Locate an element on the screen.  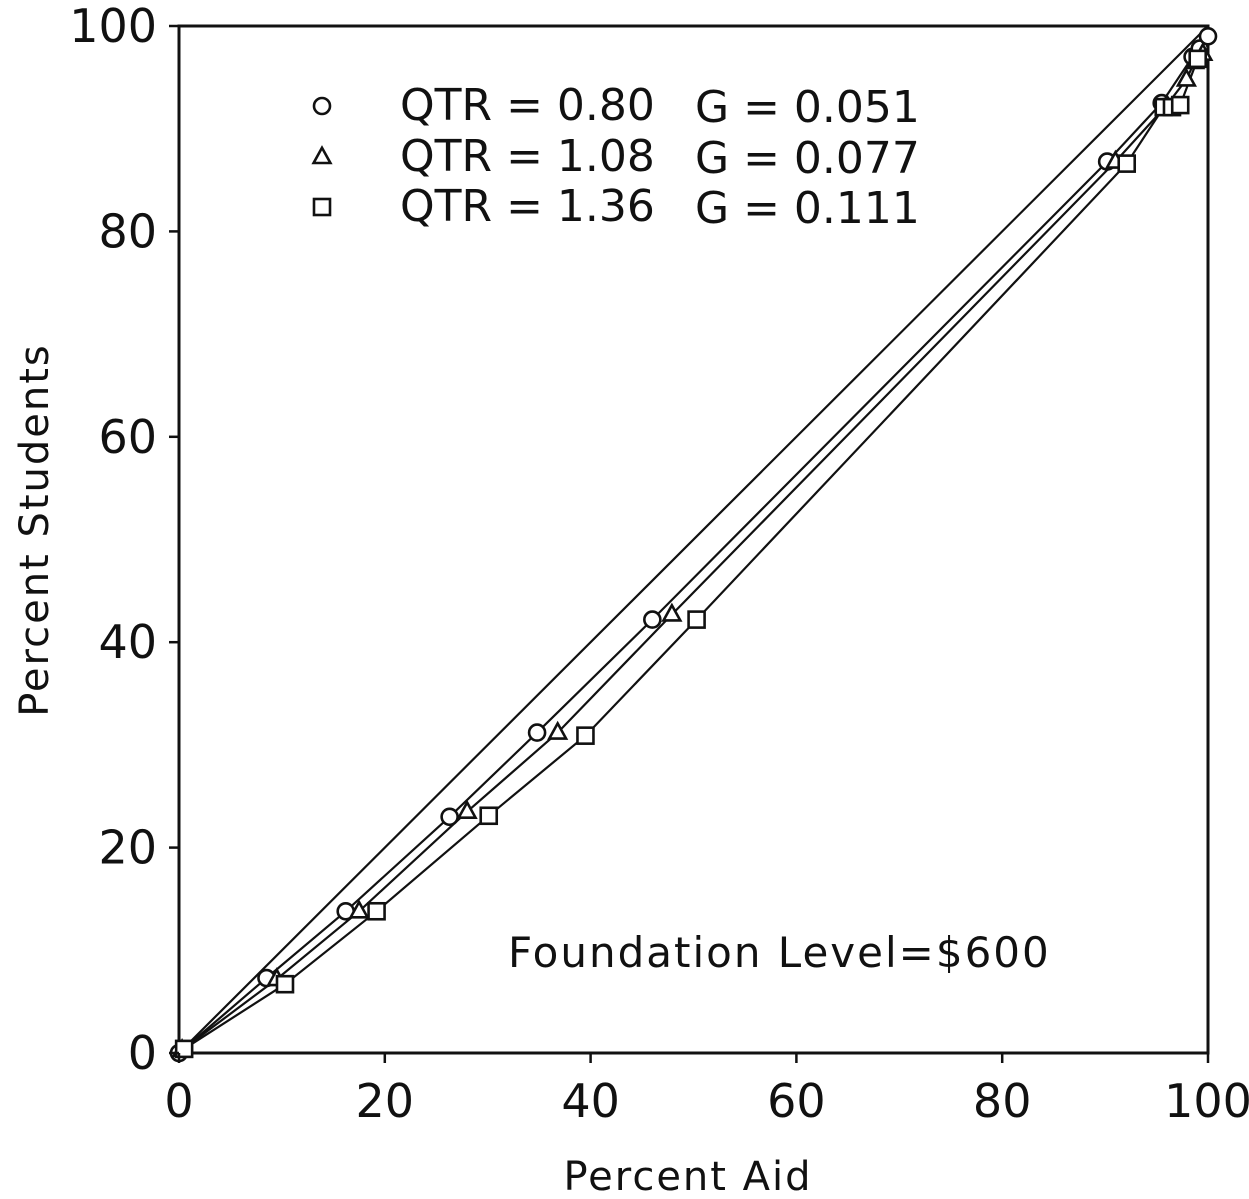
legend-gini-label: G = 0.111 is located at coordinates (807, 208).